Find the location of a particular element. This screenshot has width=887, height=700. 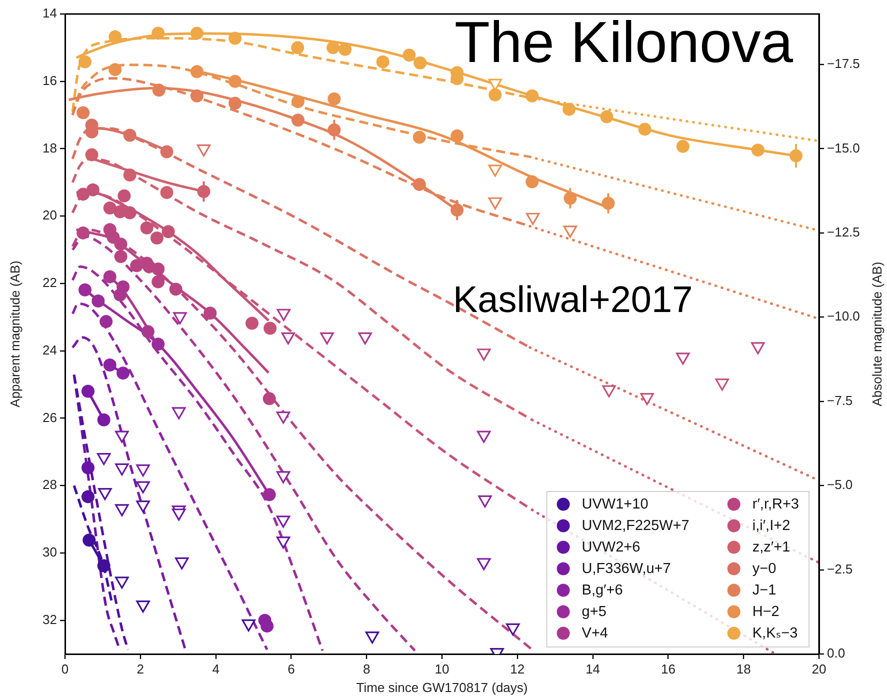

y-tick-label: 18 is located at coordinates (49, 148).